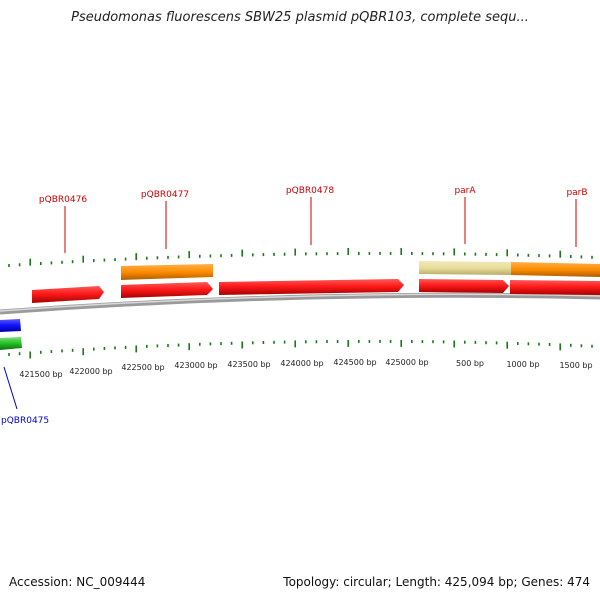  What do you see at coordinates (576, 193) in the screenshot?
I see `gene-label-parb: parB` at bounding box center [576, 193].